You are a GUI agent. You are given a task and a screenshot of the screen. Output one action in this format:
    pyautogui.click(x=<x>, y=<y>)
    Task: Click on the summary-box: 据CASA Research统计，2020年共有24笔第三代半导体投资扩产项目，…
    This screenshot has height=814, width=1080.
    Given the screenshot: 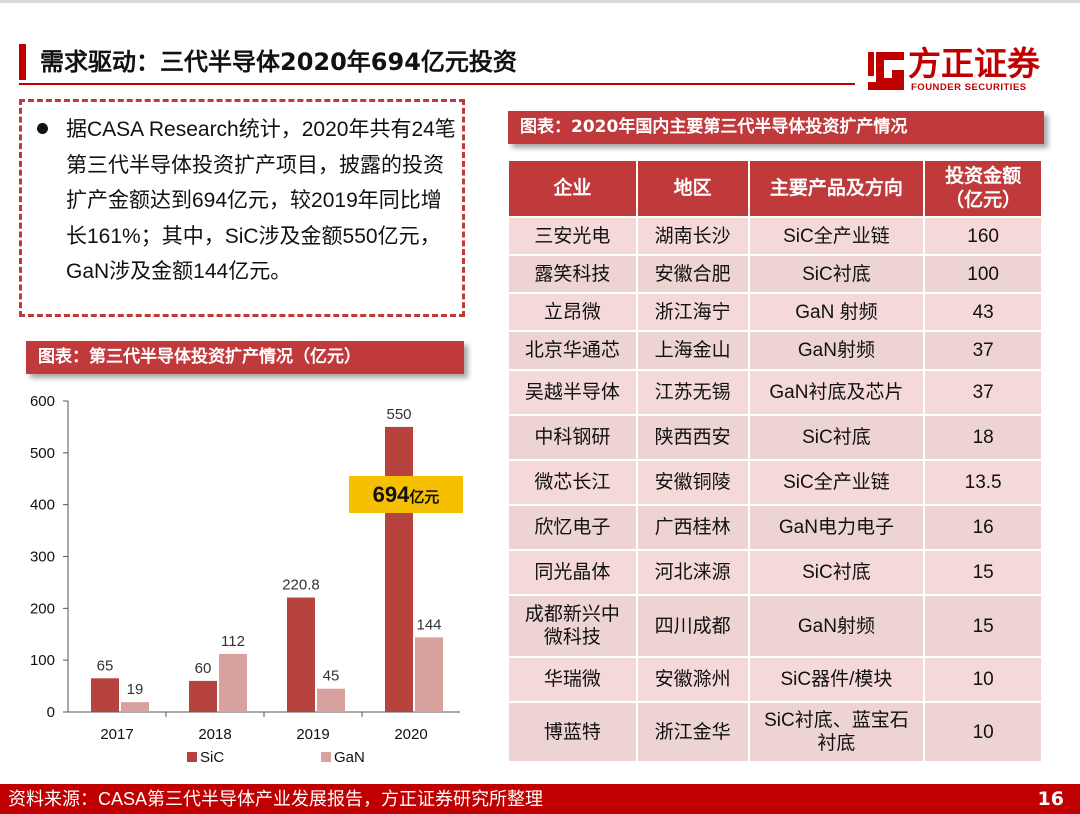 What is the action you would take?
    pyautogui.click(x=242, y=208)
    